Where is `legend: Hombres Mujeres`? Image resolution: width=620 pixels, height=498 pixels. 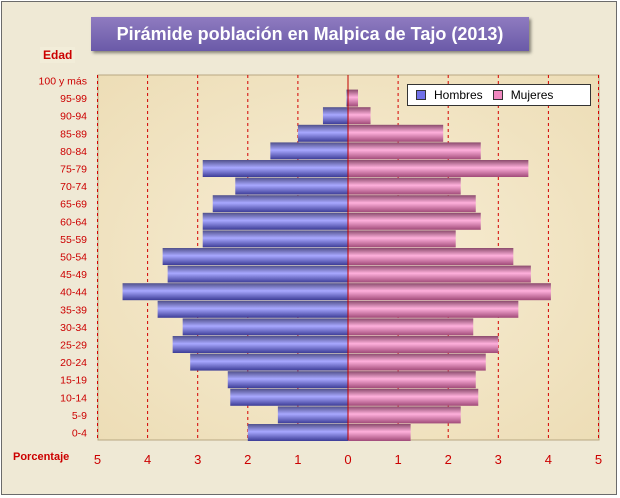
legend: Hombres Mujeres is located at coordinates (499, 95).